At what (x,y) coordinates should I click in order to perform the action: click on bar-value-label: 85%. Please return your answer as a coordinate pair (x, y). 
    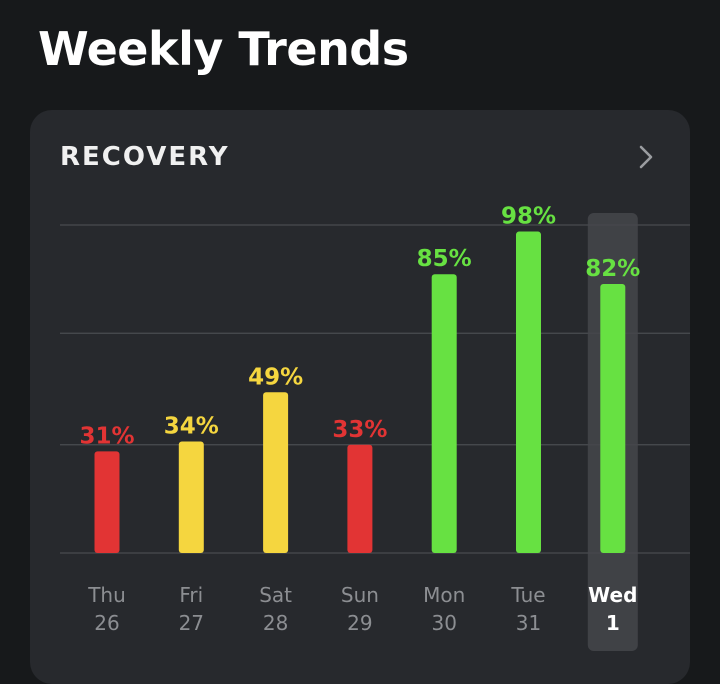
    Looking at the image, I should click on (444, 259).